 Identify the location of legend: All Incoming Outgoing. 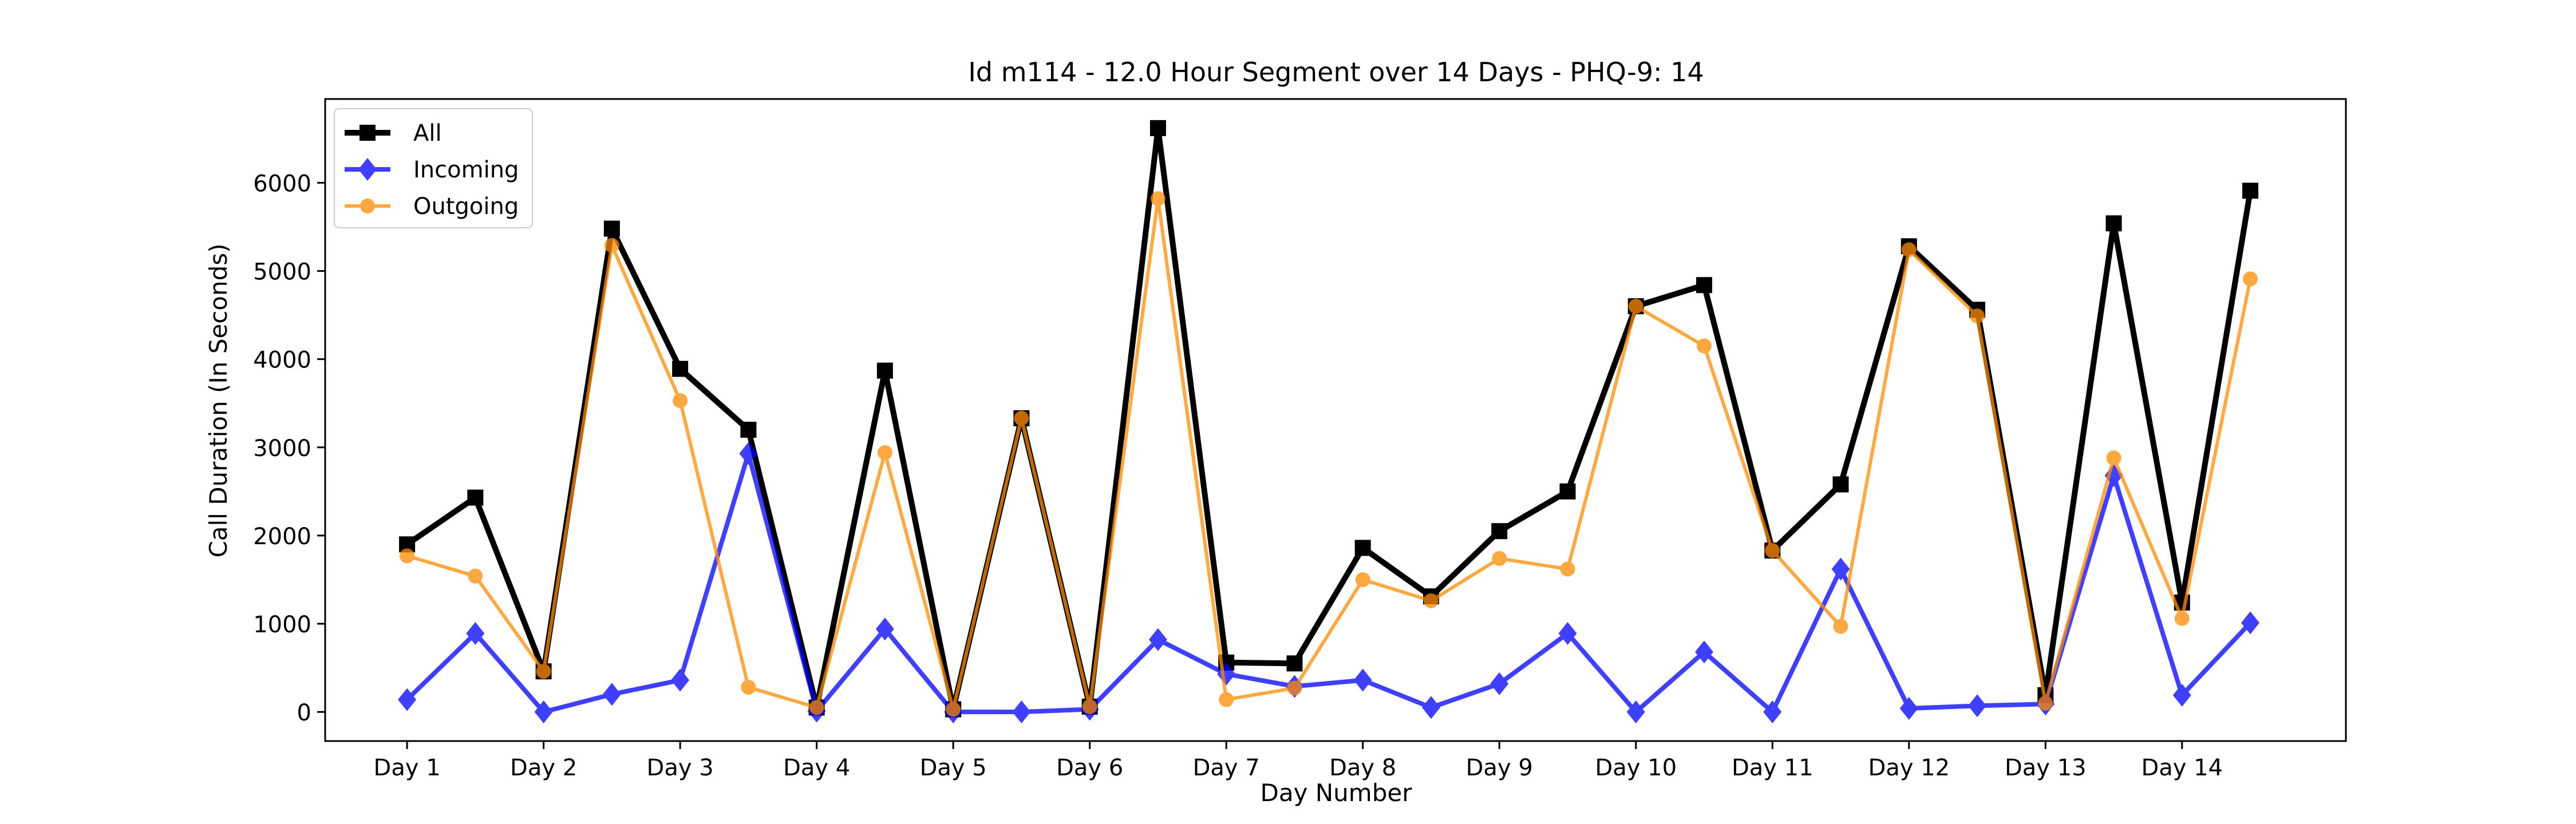
(433, 168).